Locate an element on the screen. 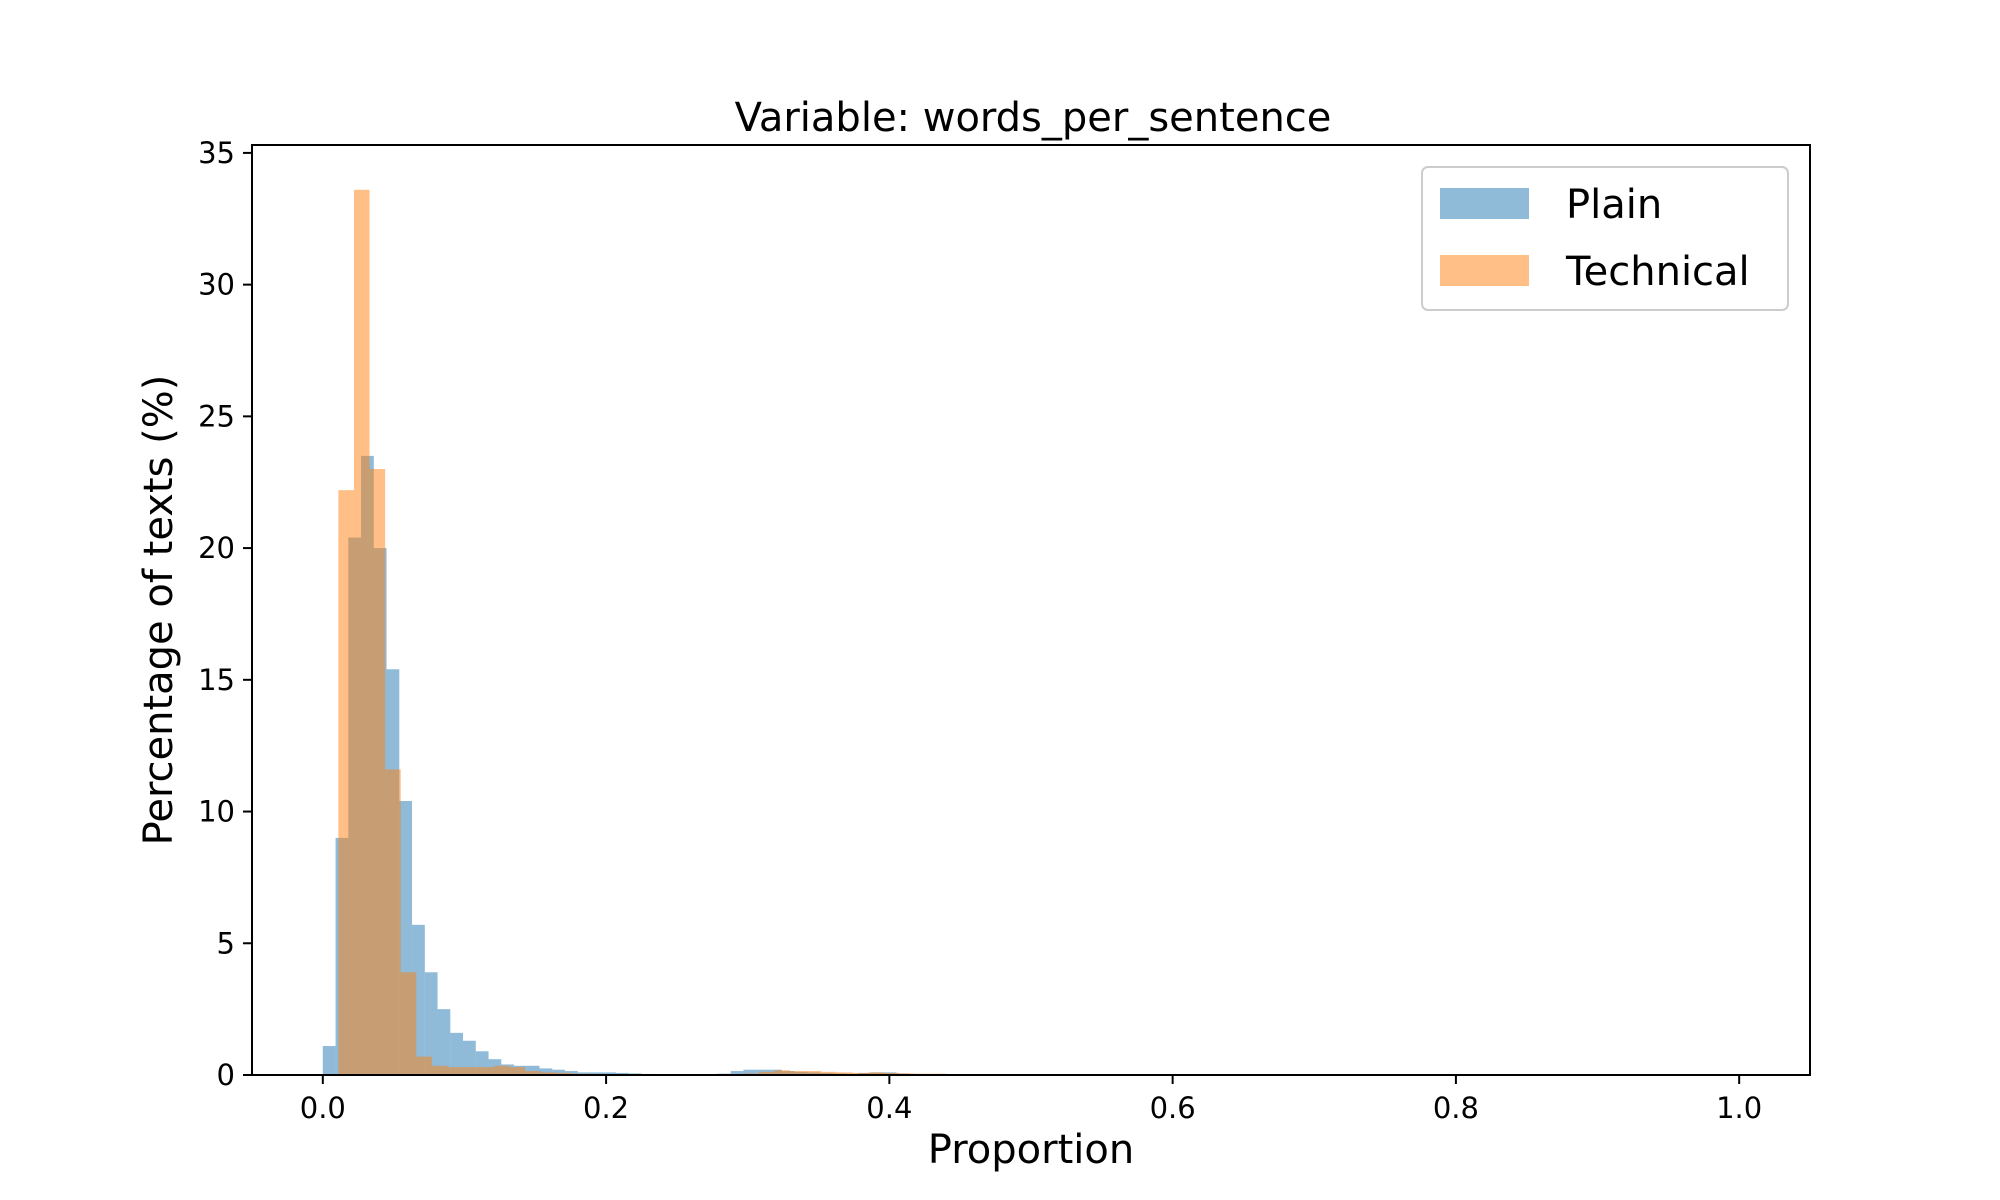 This screenshot has height=1200, width=2000. y-tick-label: 20 is located at coordinates (216, 548).